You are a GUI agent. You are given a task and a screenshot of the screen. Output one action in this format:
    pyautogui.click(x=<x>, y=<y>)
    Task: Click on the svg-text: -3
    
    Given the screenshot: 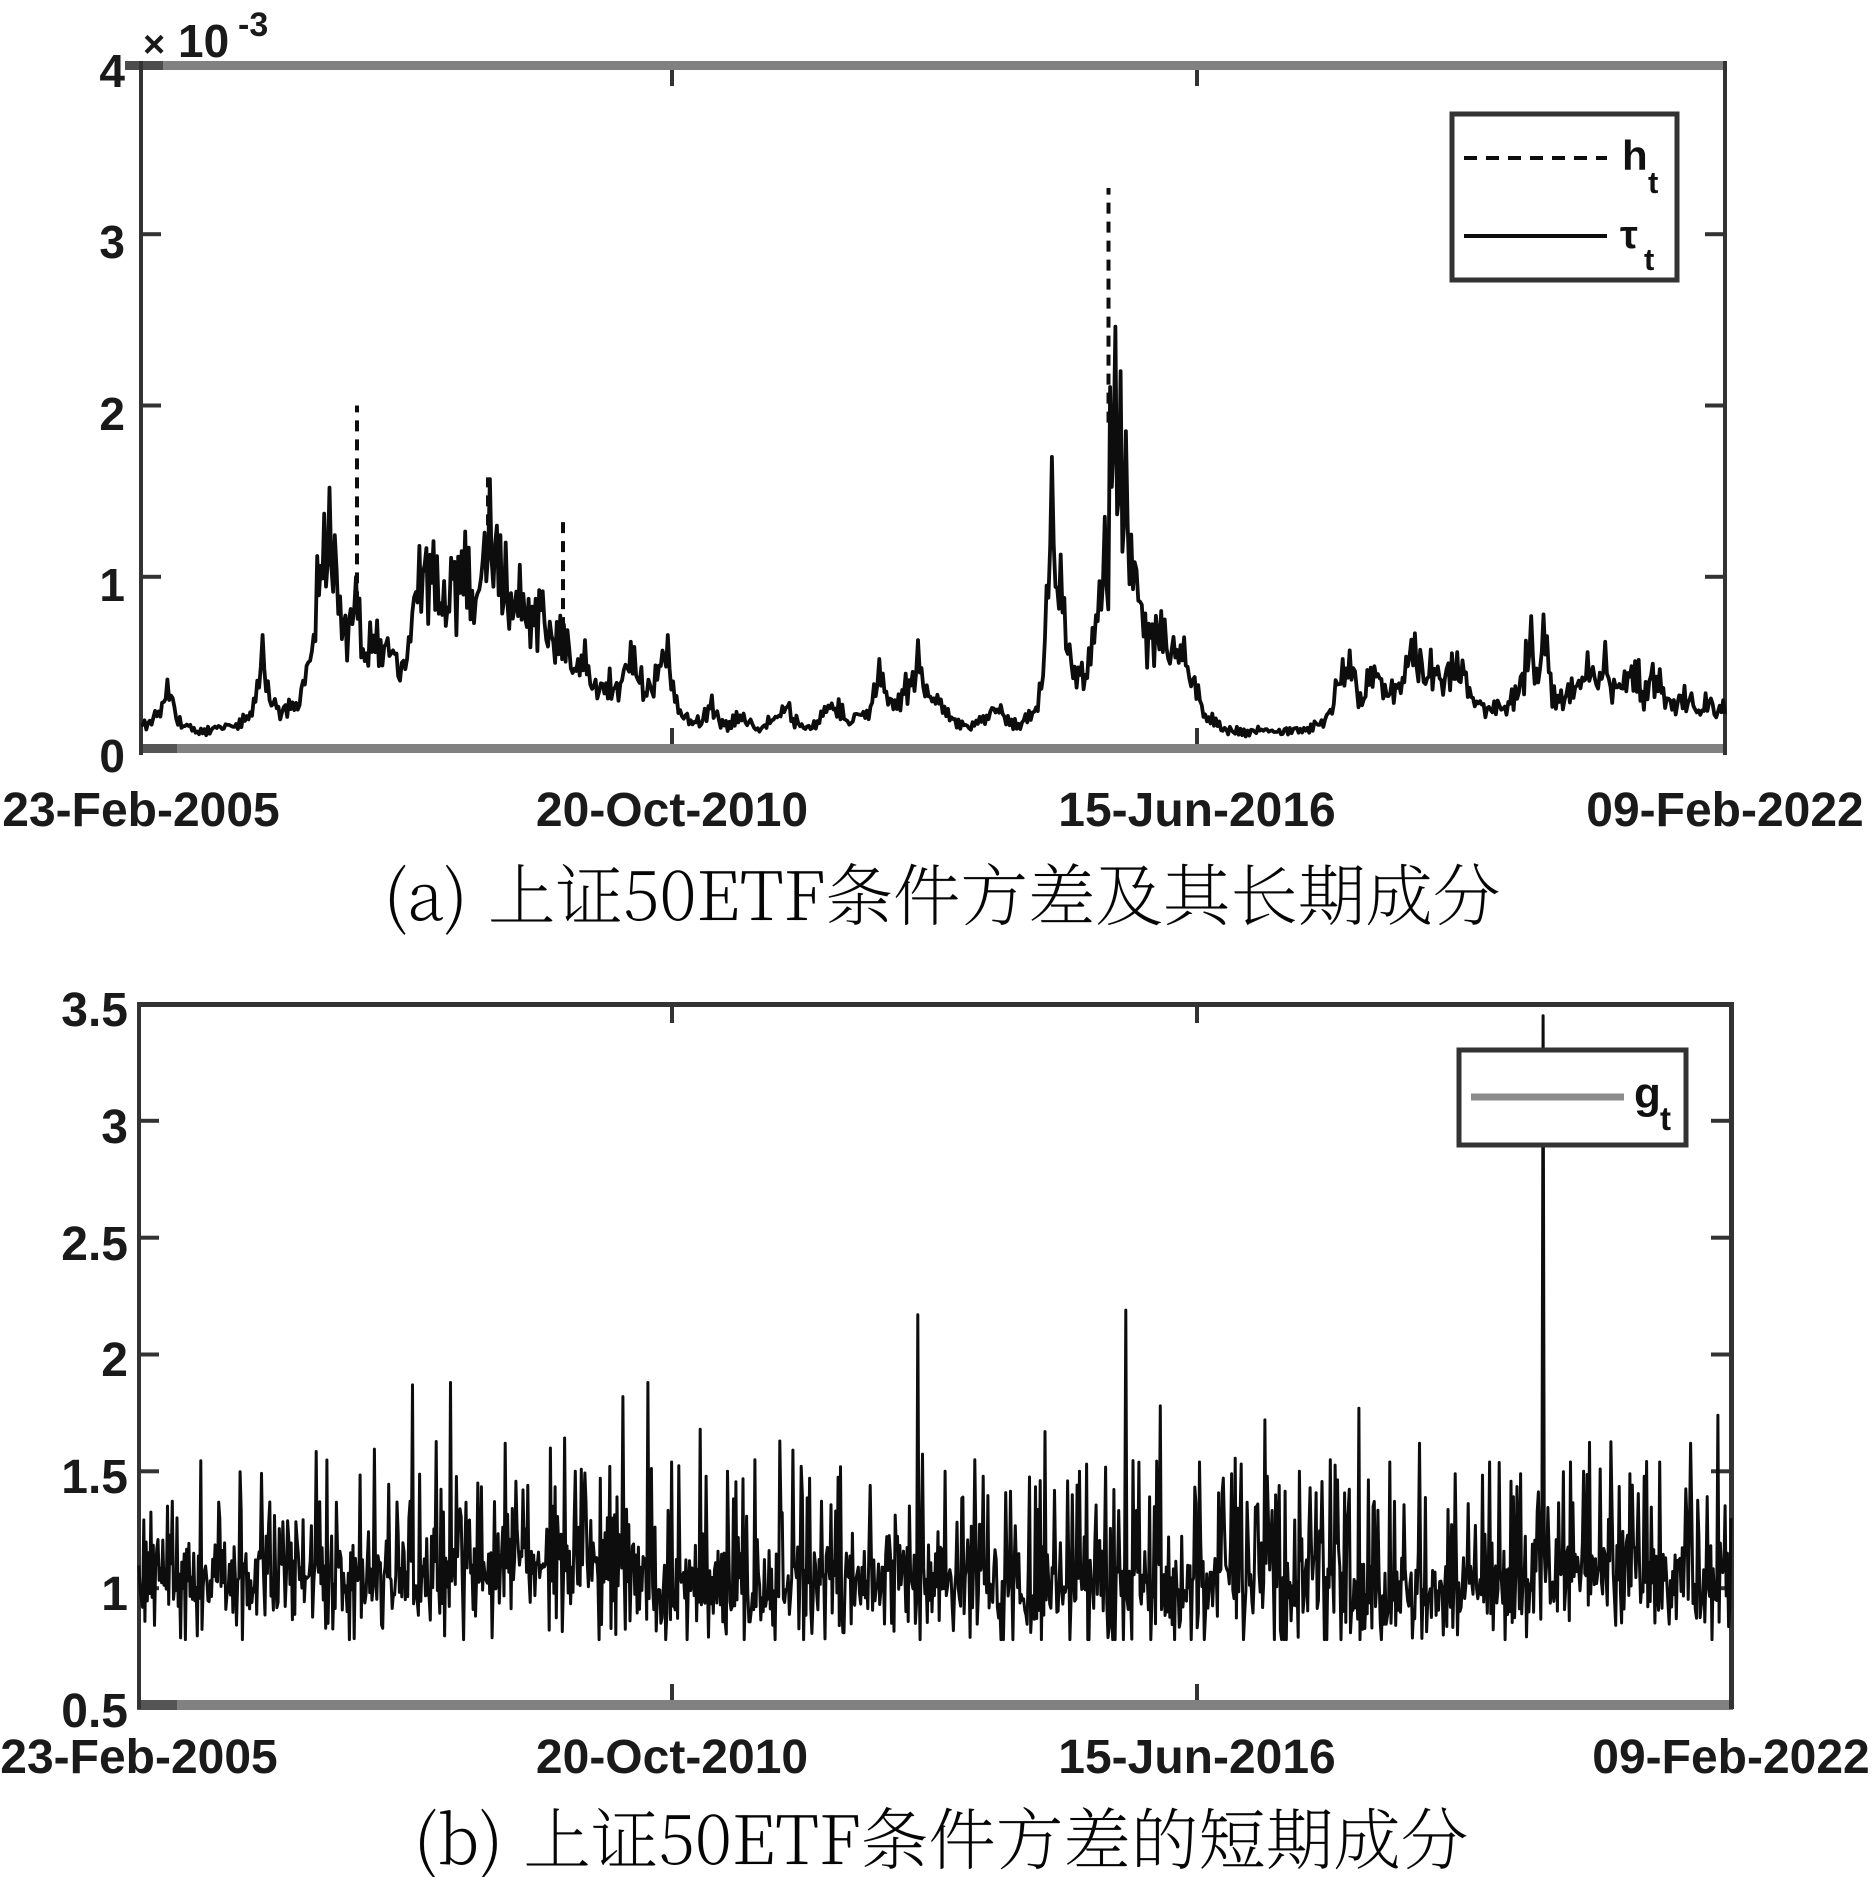 What is the action you would take?
    pyautogui.click(x=253, y=25)
    